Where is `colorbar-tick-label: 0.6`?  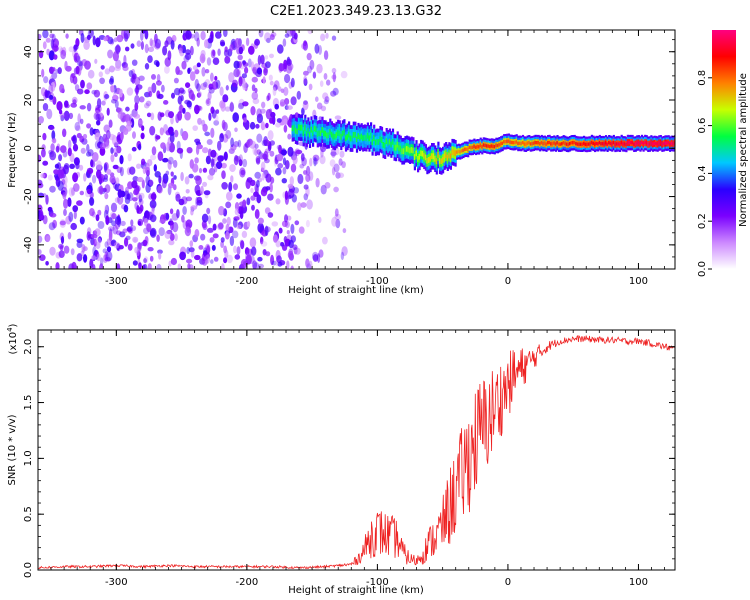 colorbar-tick-label: 0.6 is located at coordinates (702, 126).